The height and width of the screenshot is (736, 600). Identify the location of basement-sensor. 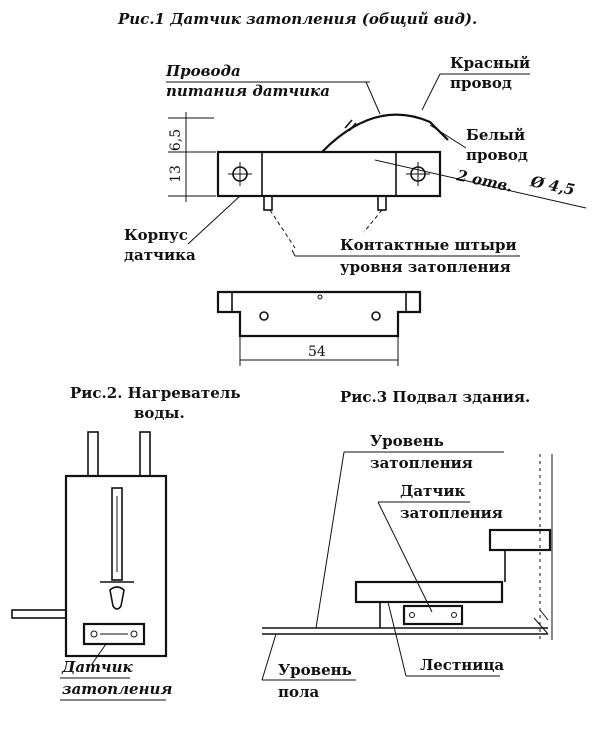
(433, 615).